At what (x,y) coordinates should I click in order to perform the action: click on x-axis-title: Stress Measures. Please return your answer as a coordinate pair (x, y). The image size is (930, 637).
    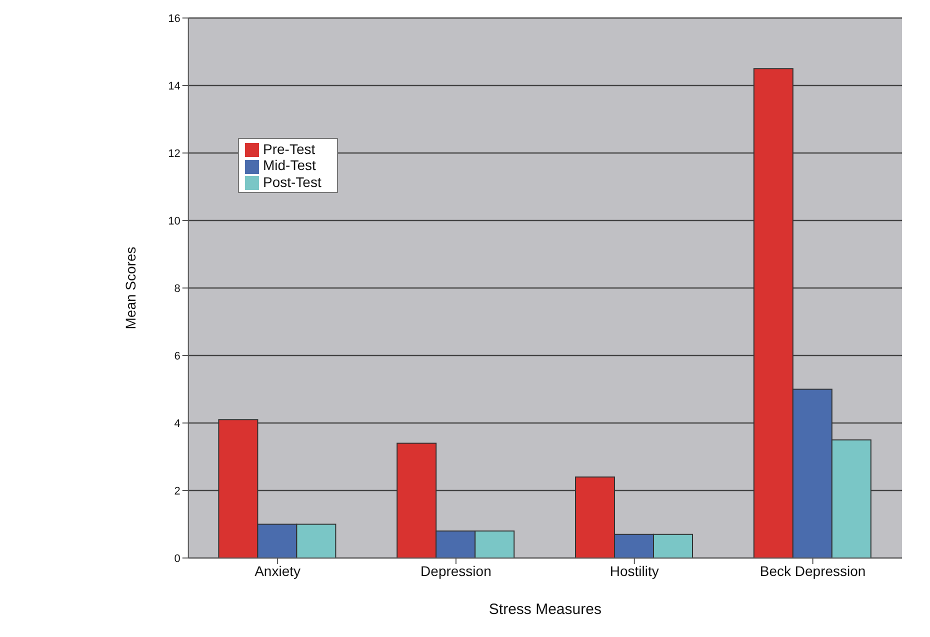
    Looking at the image, I should click on (545, 609).